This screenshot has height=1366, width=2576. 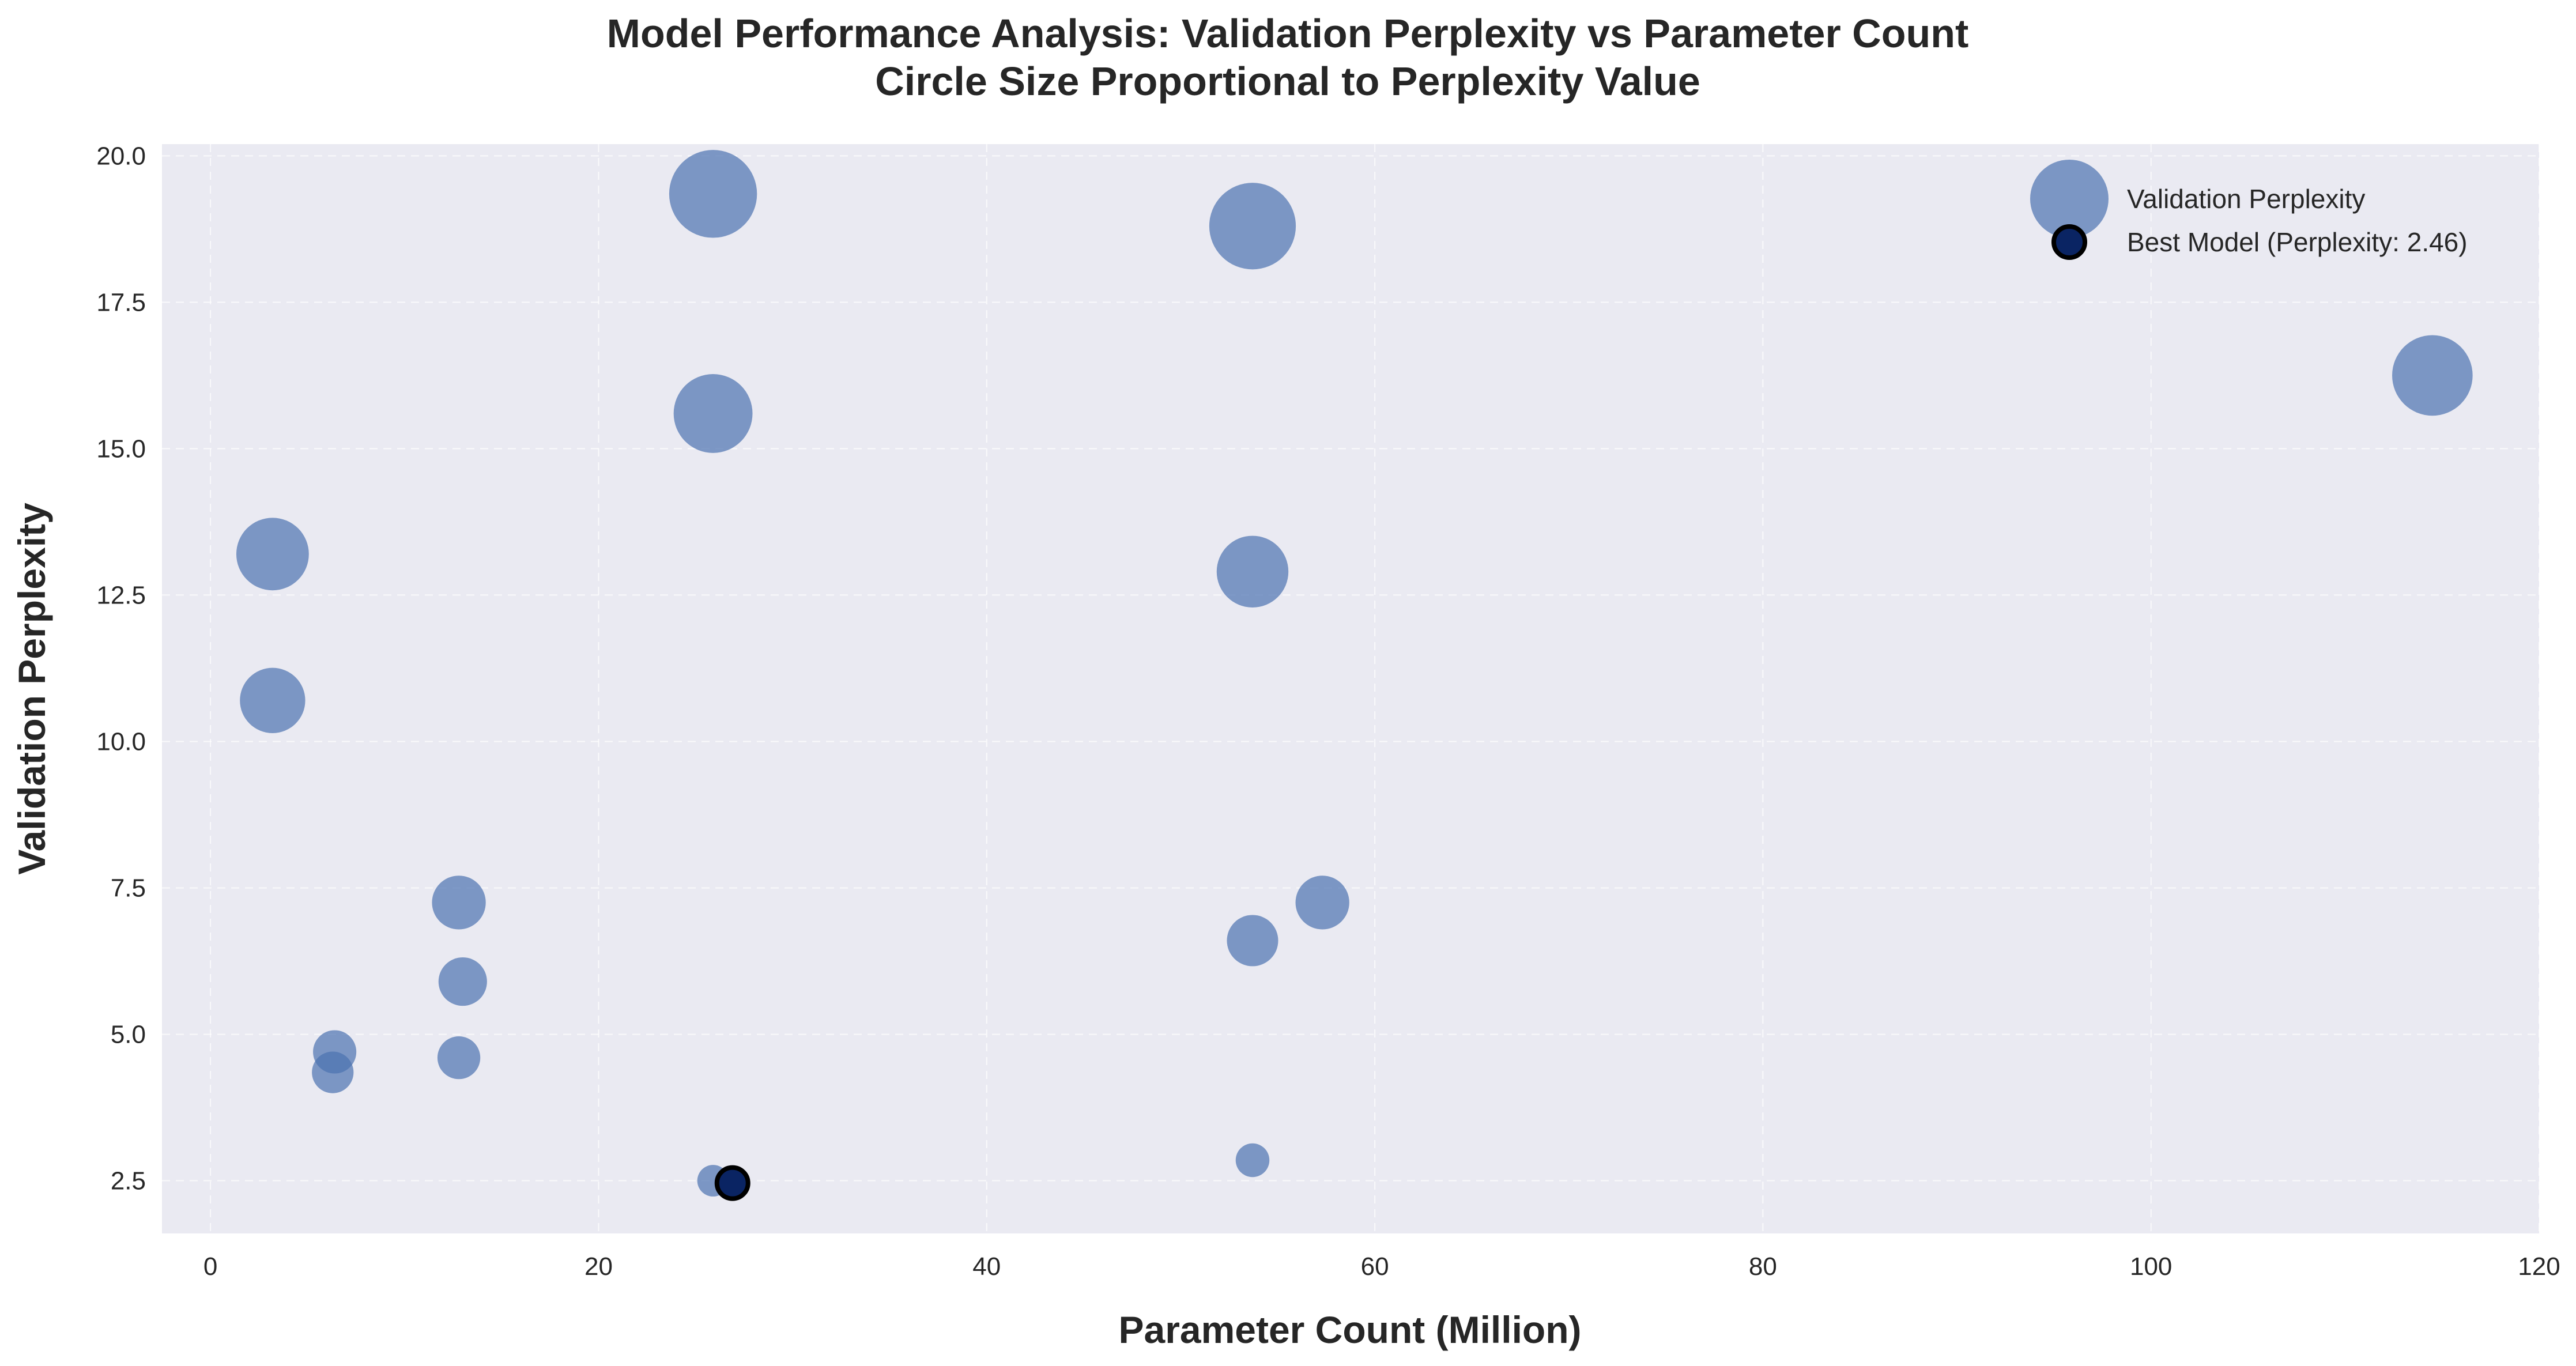 What do you see at coordinates (2069, 199) in the screenshot?
I see `legend-marker-validation` at bounding box center [2069, 199].